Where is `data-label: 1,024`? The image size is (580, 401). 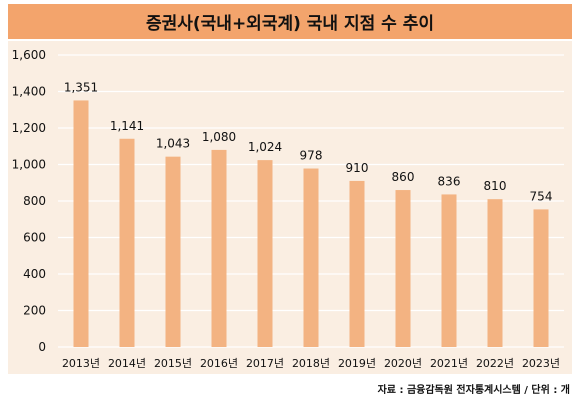
data-label: 1,024 is located at coordinates (265, 147).